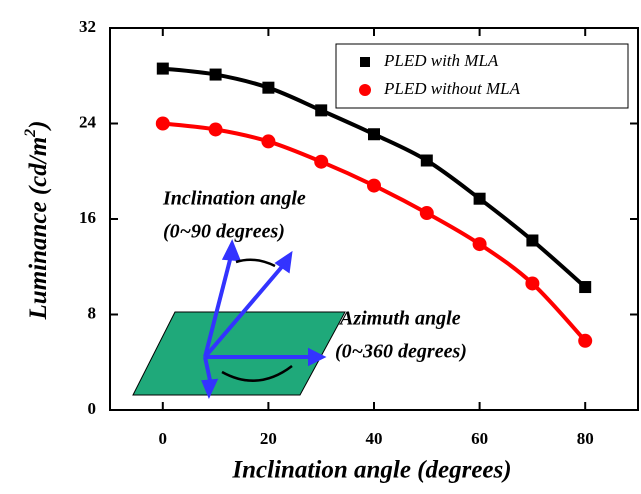 The image size is (641, 494). What do you see at coordinates (218, 304) in the screenshot?
I see `normal-arrow` at bounding box center [218, 304].